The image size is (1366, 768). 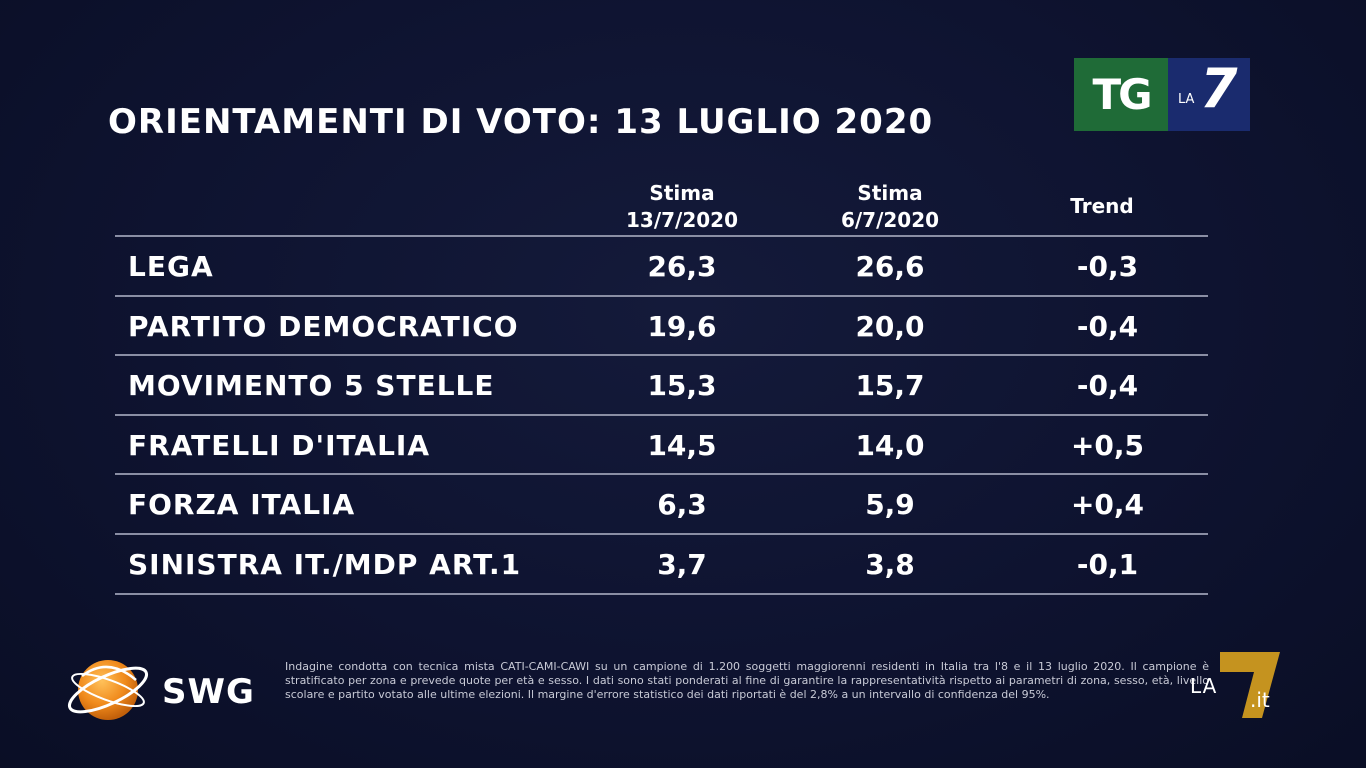 What do you see at coordinates (1186, 99) in the screenshot?
I see `tg-logo-la: LA` at bounding box center [1186, 99].